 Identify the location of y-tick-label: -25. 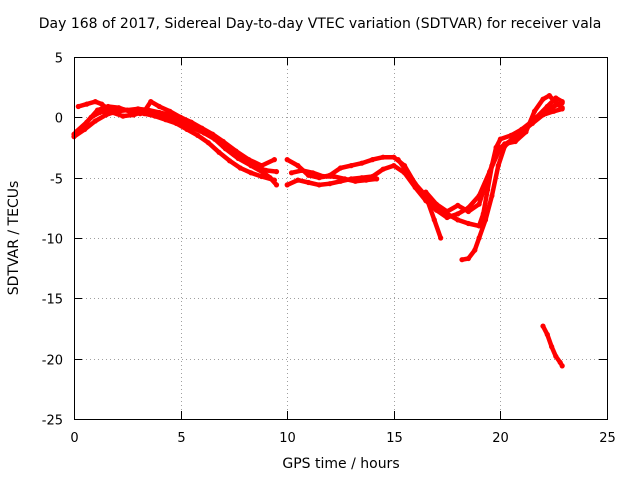
(52, 421).